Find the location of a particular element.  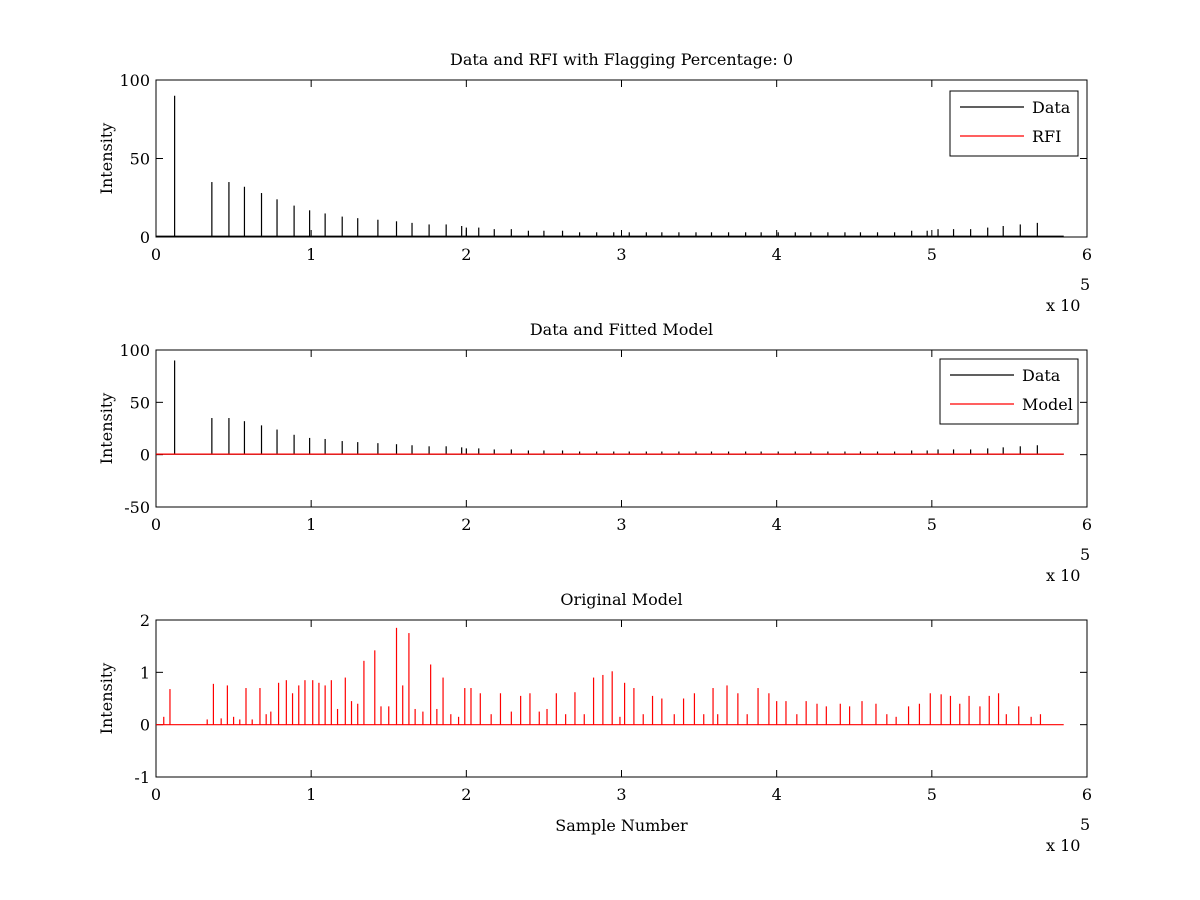

series-model is located at coordinates (610, 676).